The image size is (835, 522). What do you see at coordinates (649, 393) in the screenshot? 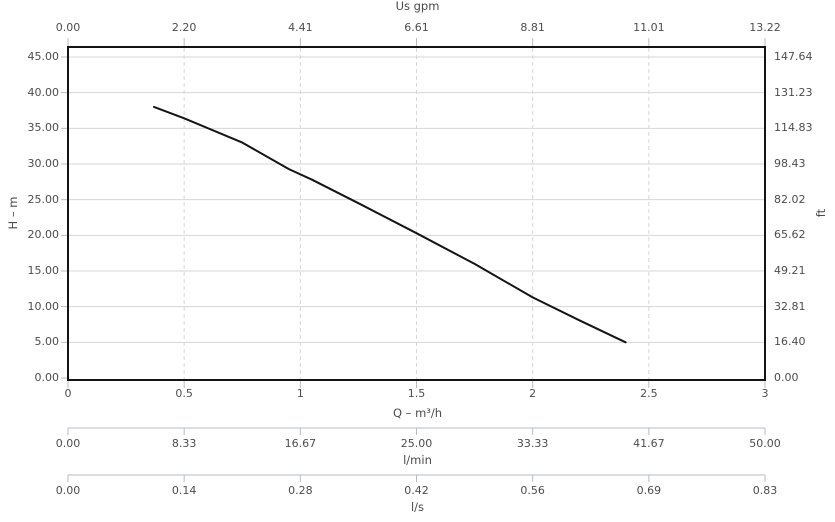
I see `q-axis-tick-label: 2.5` at bounding box center [649, 393].